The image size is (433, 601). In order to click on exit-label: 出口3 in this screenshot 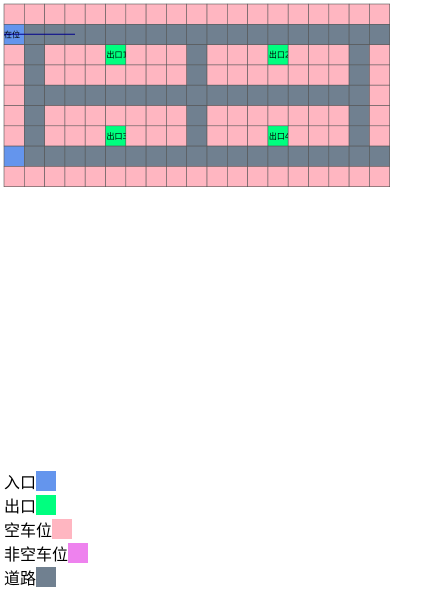, I will do `click(117, 136)`.